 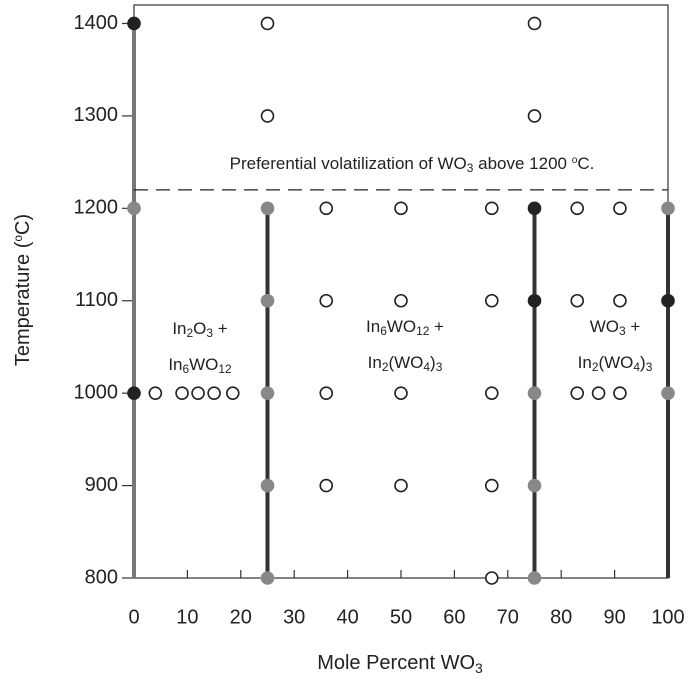 What do you see at coordinates (396, 663) in the screenshot?
I see `text-part: Mole Percent WO` at bounding box center [396, 663].